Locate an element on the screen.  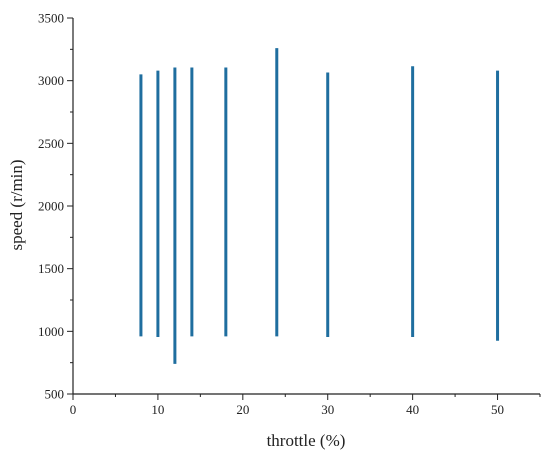
y-tick-label: 3000 is located at coordinates (51, 80).